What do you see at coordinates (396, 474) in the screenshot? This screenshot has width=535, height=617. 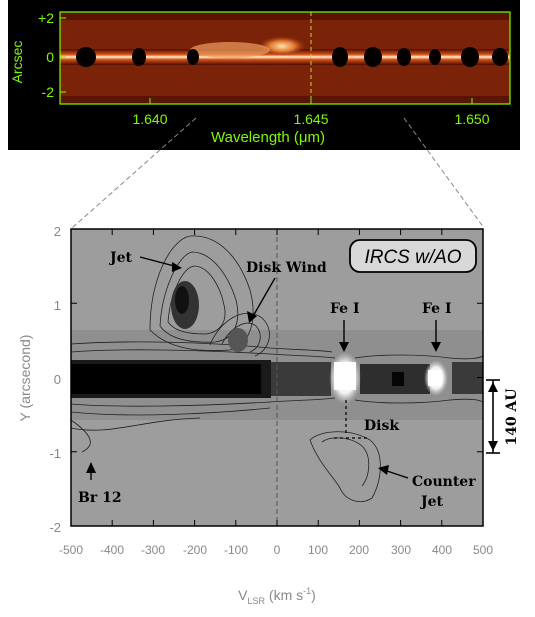 I see `counter-jet-arrow` at bounding box center [396, 474].